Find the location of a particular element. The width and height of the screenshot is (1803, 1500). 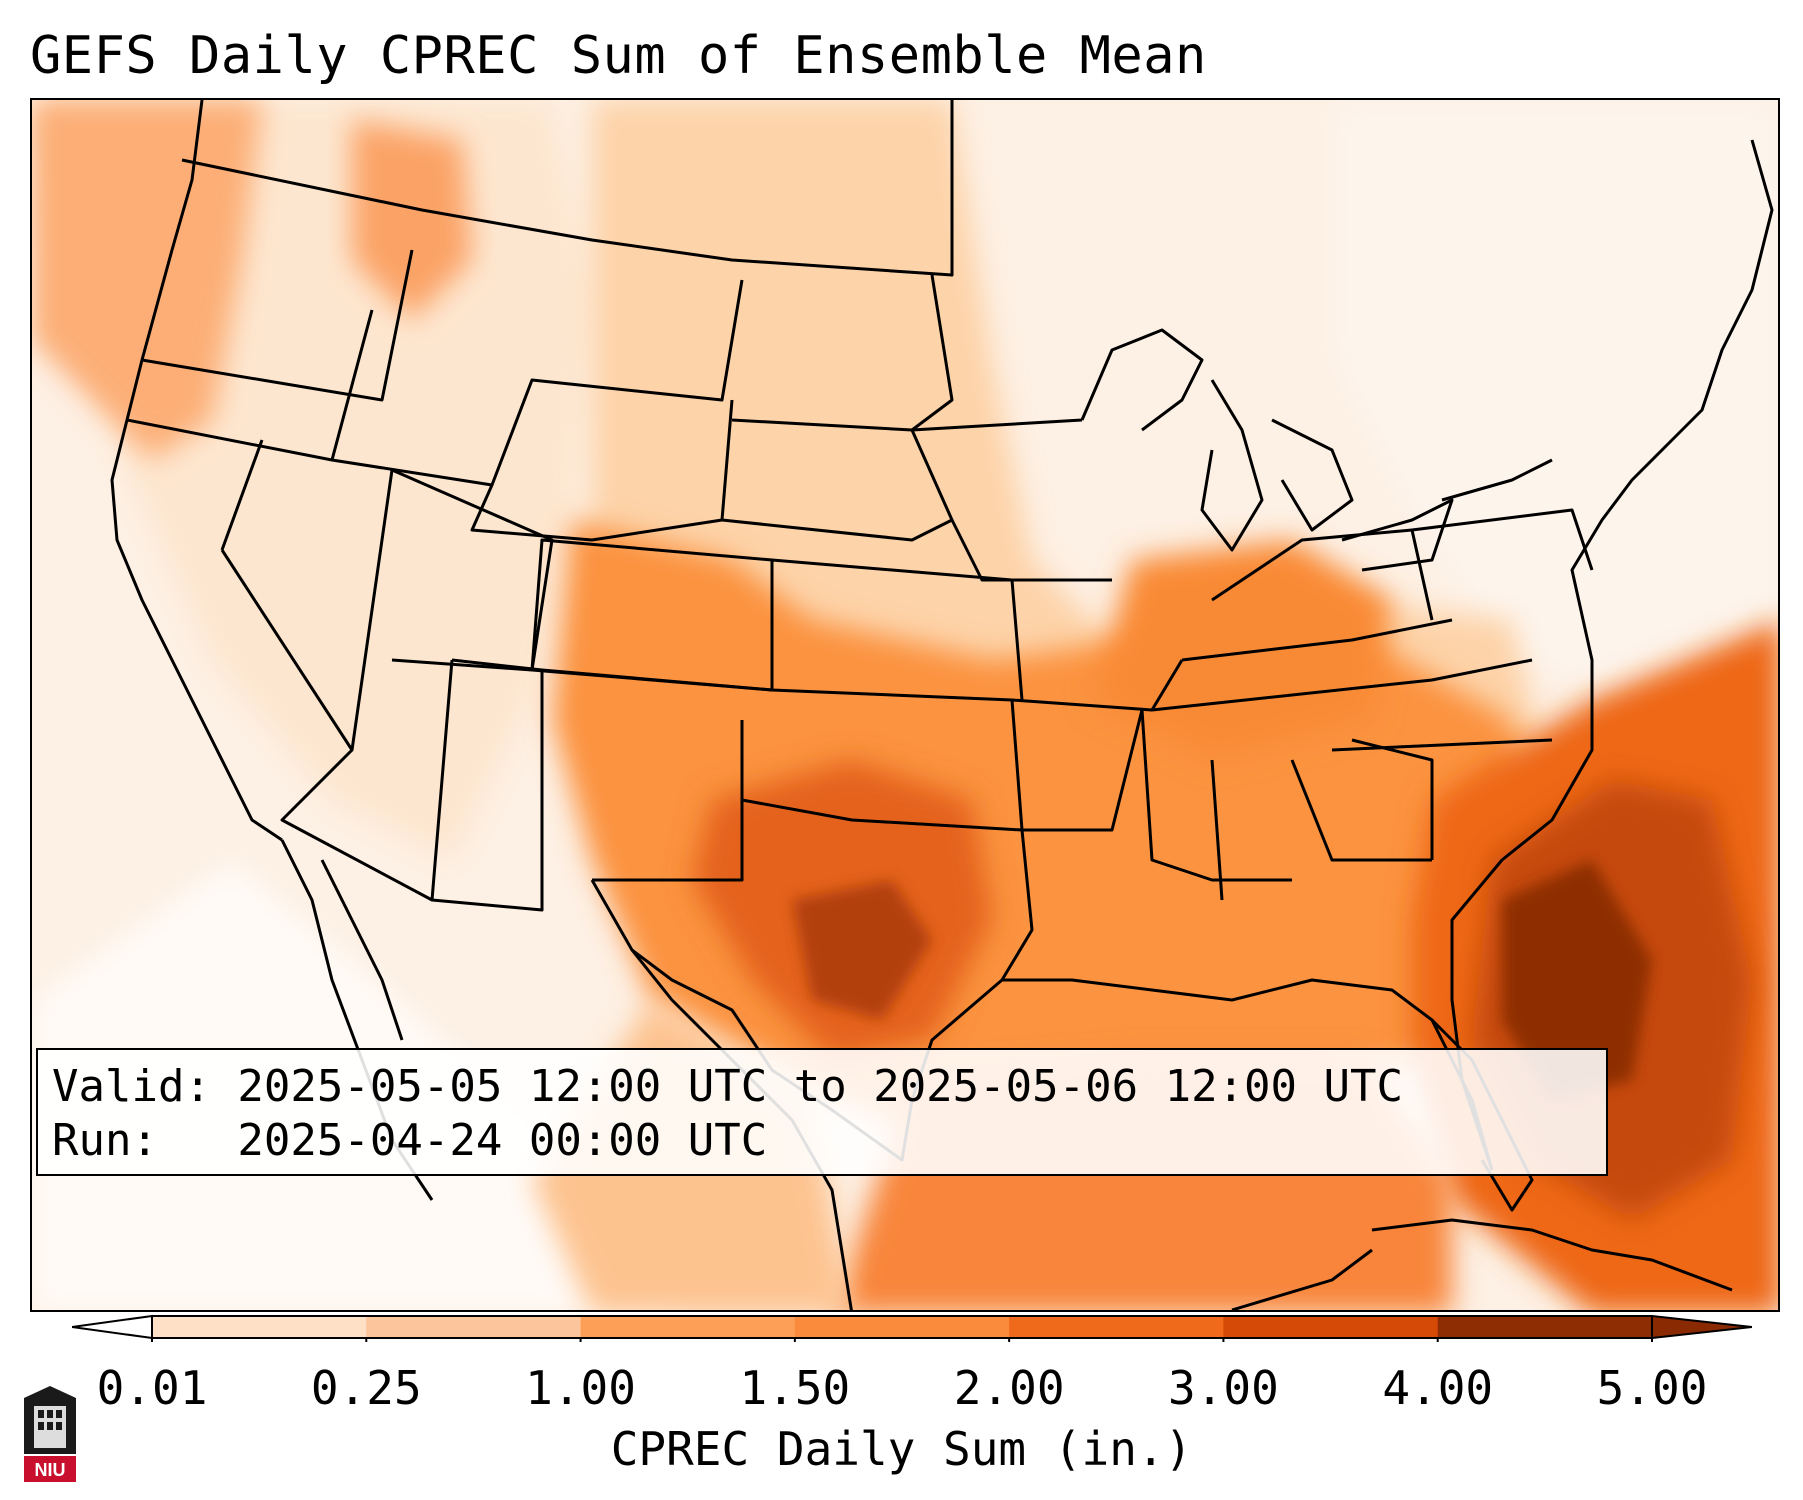

colorbar-tick-label: 5.00 is located at coordinates (1652, 1388).